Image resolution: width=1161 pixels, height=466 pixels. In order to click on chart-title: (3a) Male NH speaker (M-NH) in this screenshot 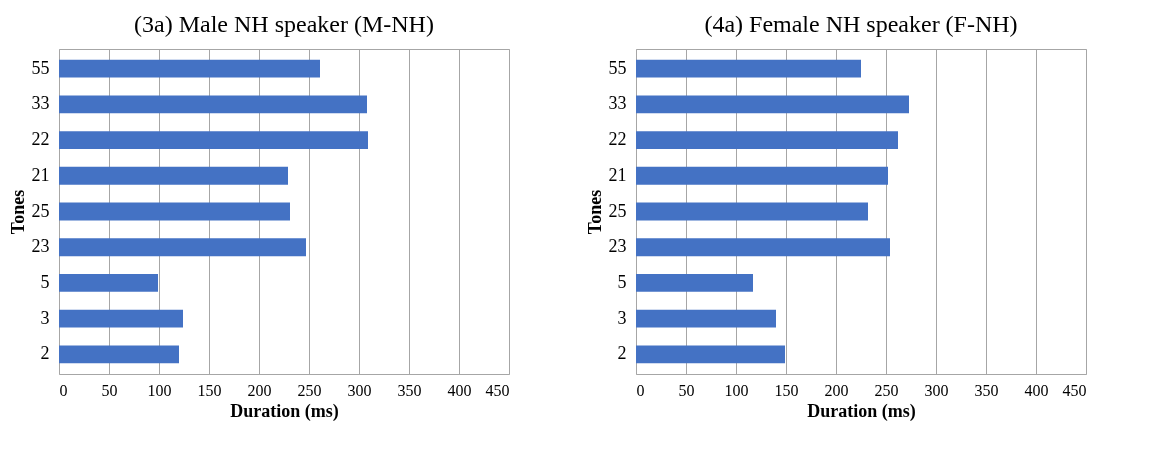, I will do `click(284, 24)`.